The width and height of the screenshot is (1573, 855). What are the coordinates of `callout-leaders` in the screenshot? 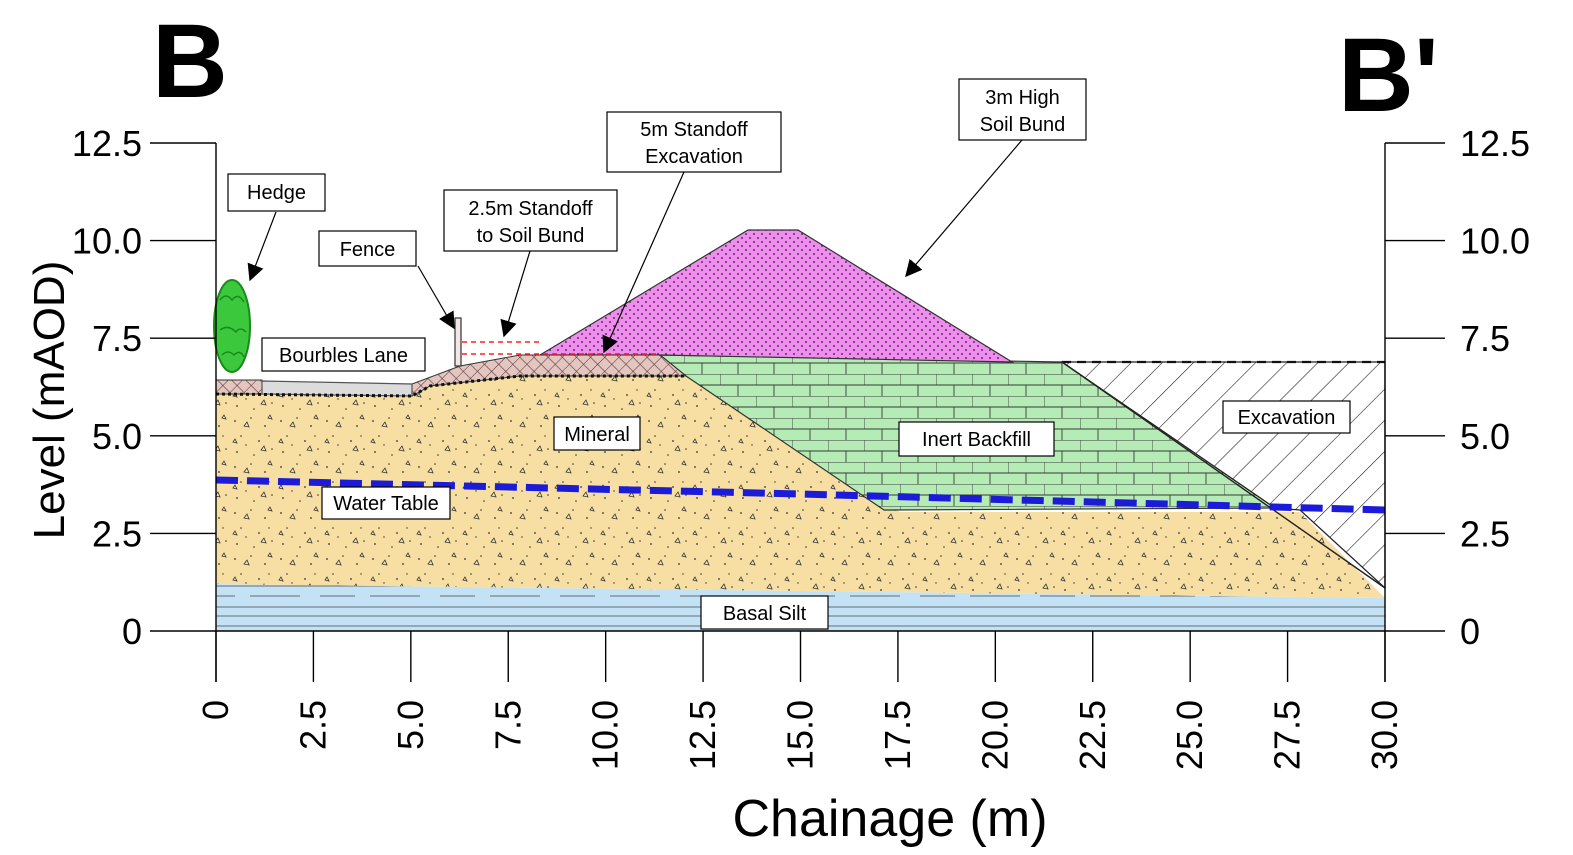 It's located at (635, 246).